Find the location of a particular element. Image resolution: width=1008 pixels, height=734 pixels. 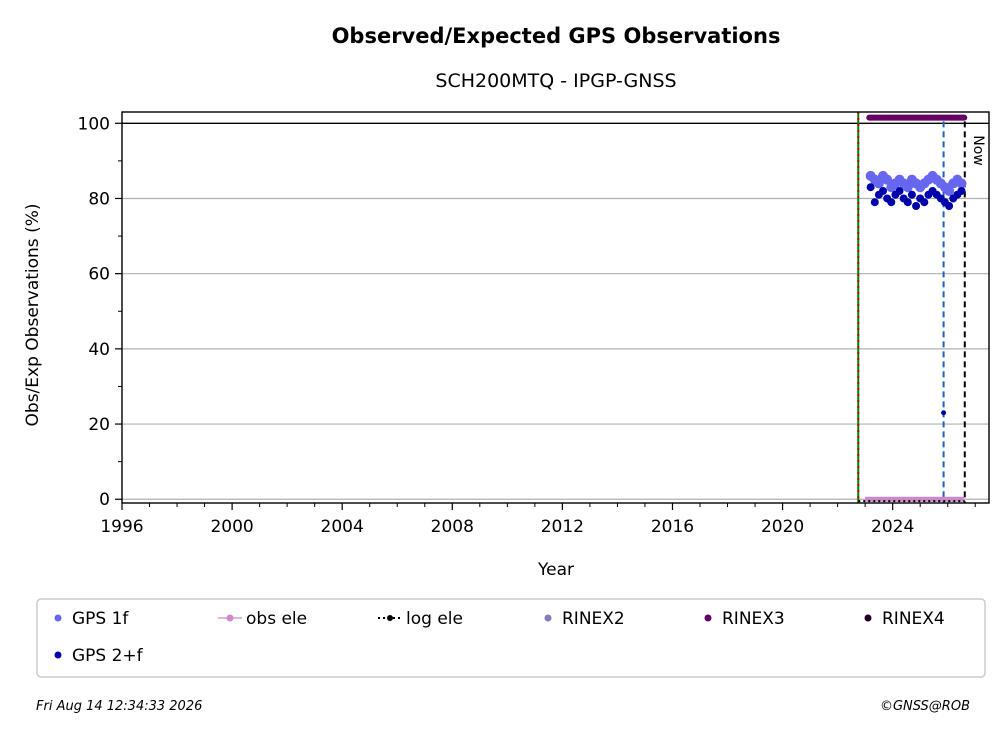

legend-label: RINEX2 is located at coordinates (593, 619).